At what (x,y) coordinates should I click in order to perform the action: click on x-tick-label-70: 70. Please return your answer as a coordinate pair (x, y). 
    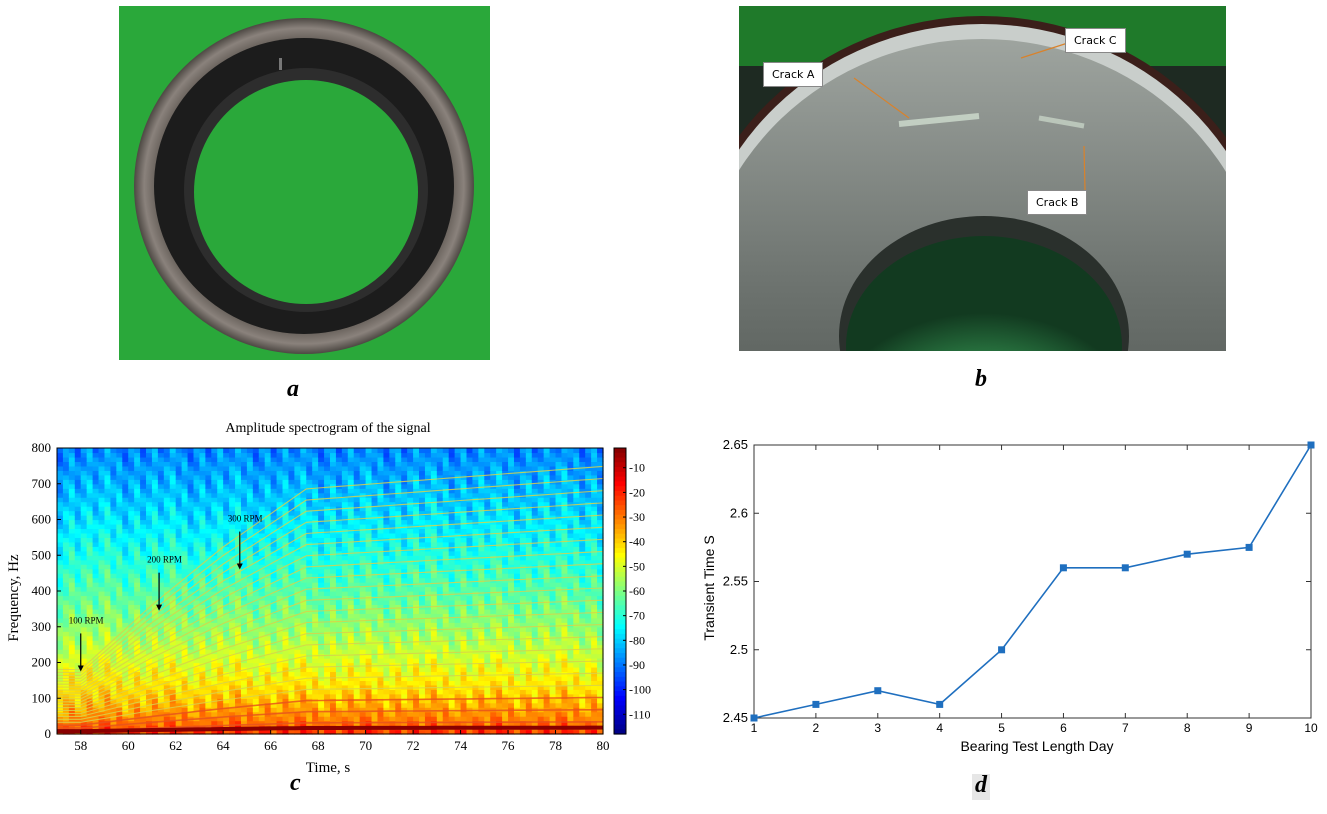
    Looking at the image, I should click on (365, 745).